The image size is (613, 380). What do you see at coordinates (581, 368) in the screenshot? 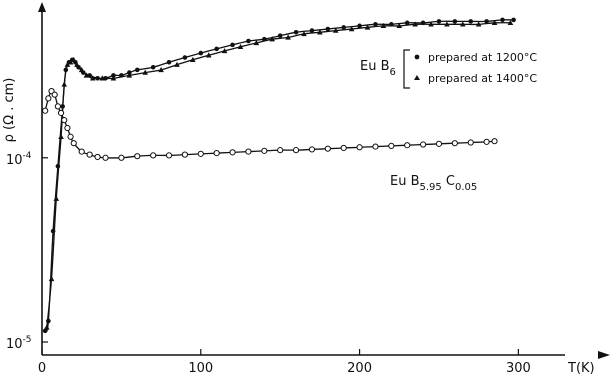
I see `x-axis-label: T(K)` at bounding box center [581, 368].